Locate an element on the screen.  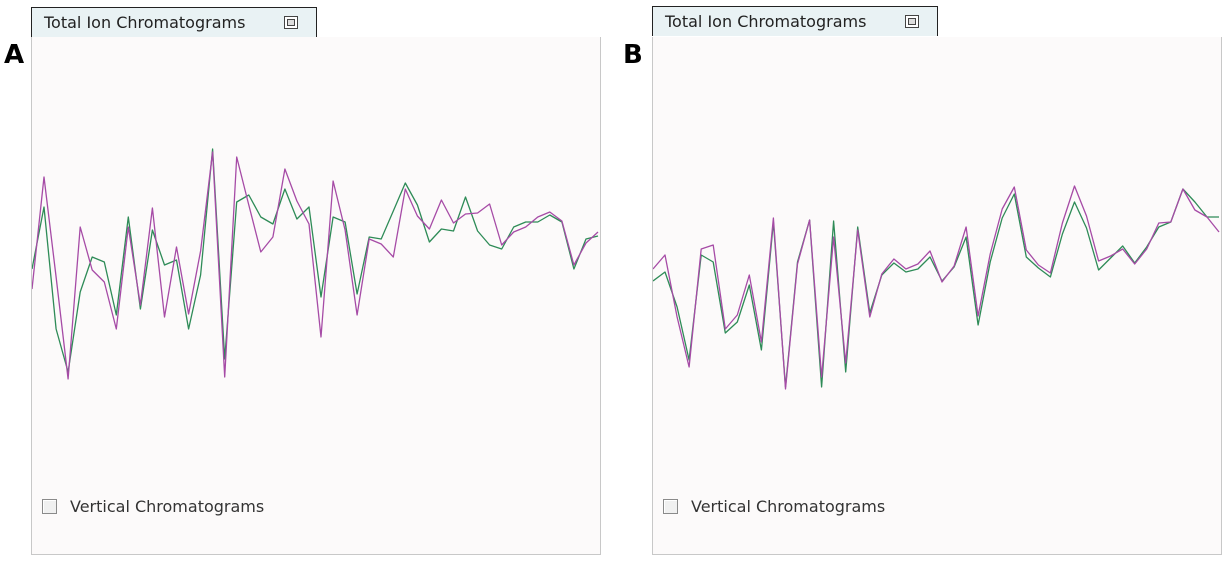
panel-b-letter: B is located at coordinates (633, 55).